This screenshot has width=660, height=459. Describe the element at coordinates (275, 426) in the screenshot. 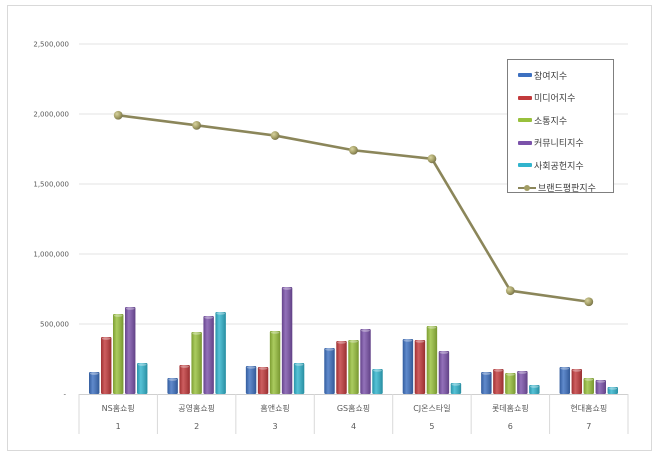

I see `rank-label: 3` at that location.